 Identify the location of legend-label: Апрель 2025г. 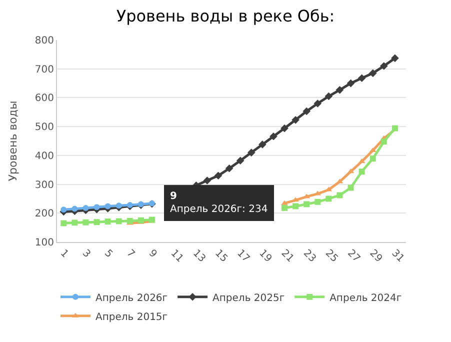
(248, 298).